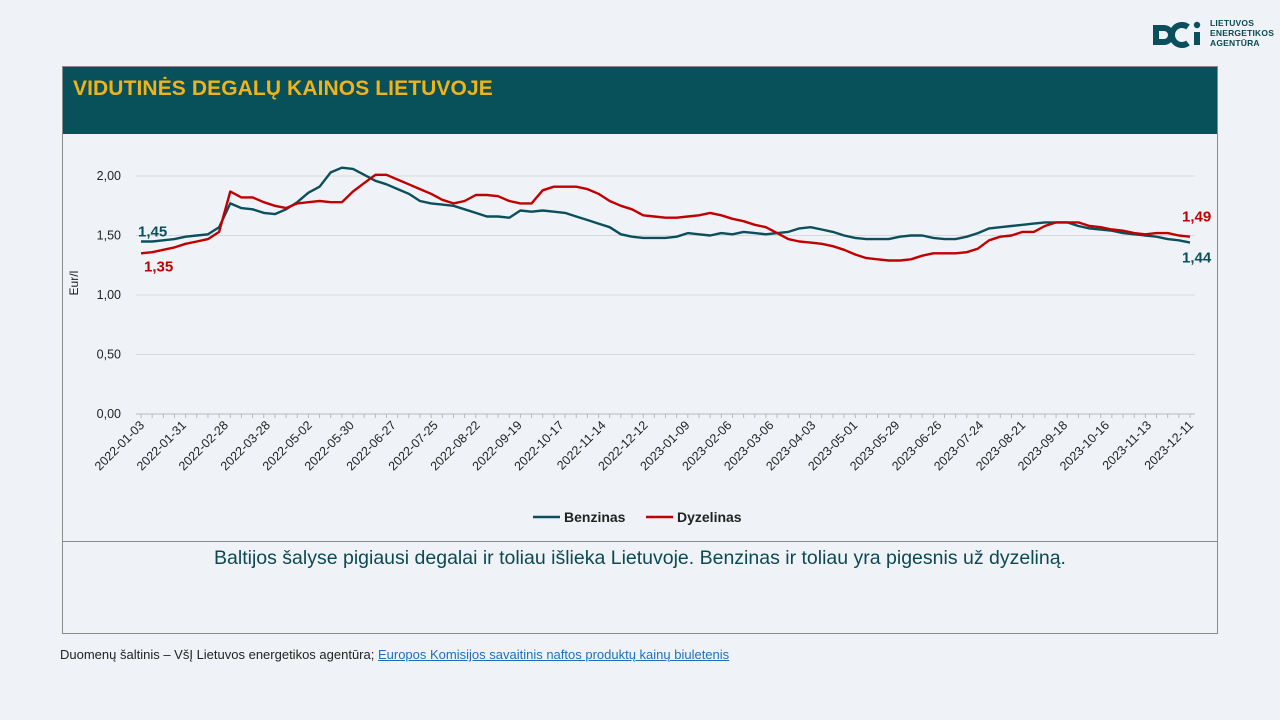 Image resolution: width=1280 pixels, height=720 pixels. I want to click on agency-logo-icon, so click(1177, 34).